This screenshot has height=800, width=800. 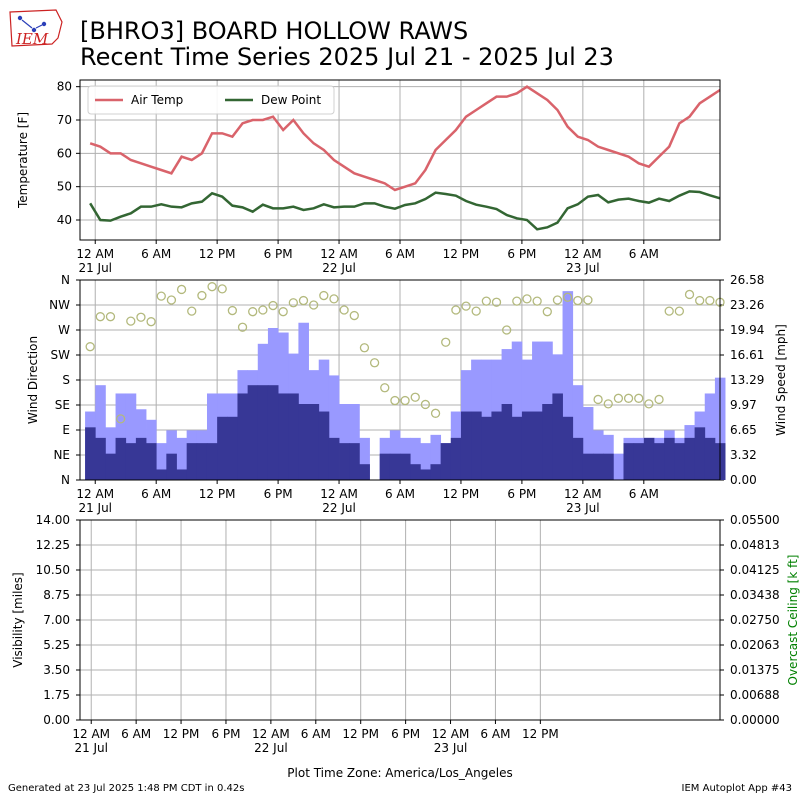 I want to click on temp-y-tick-label: 50, so click(x=64, y=187).